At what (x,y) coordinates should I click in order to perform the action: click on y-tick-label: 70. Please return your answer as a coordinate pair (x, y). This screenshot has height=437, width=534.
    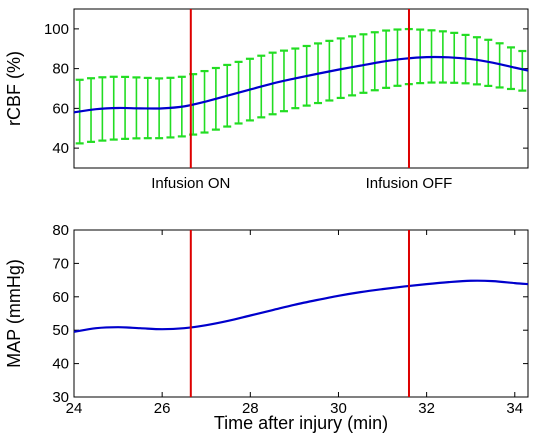
    Looking at the image, I should click on (60, 263).